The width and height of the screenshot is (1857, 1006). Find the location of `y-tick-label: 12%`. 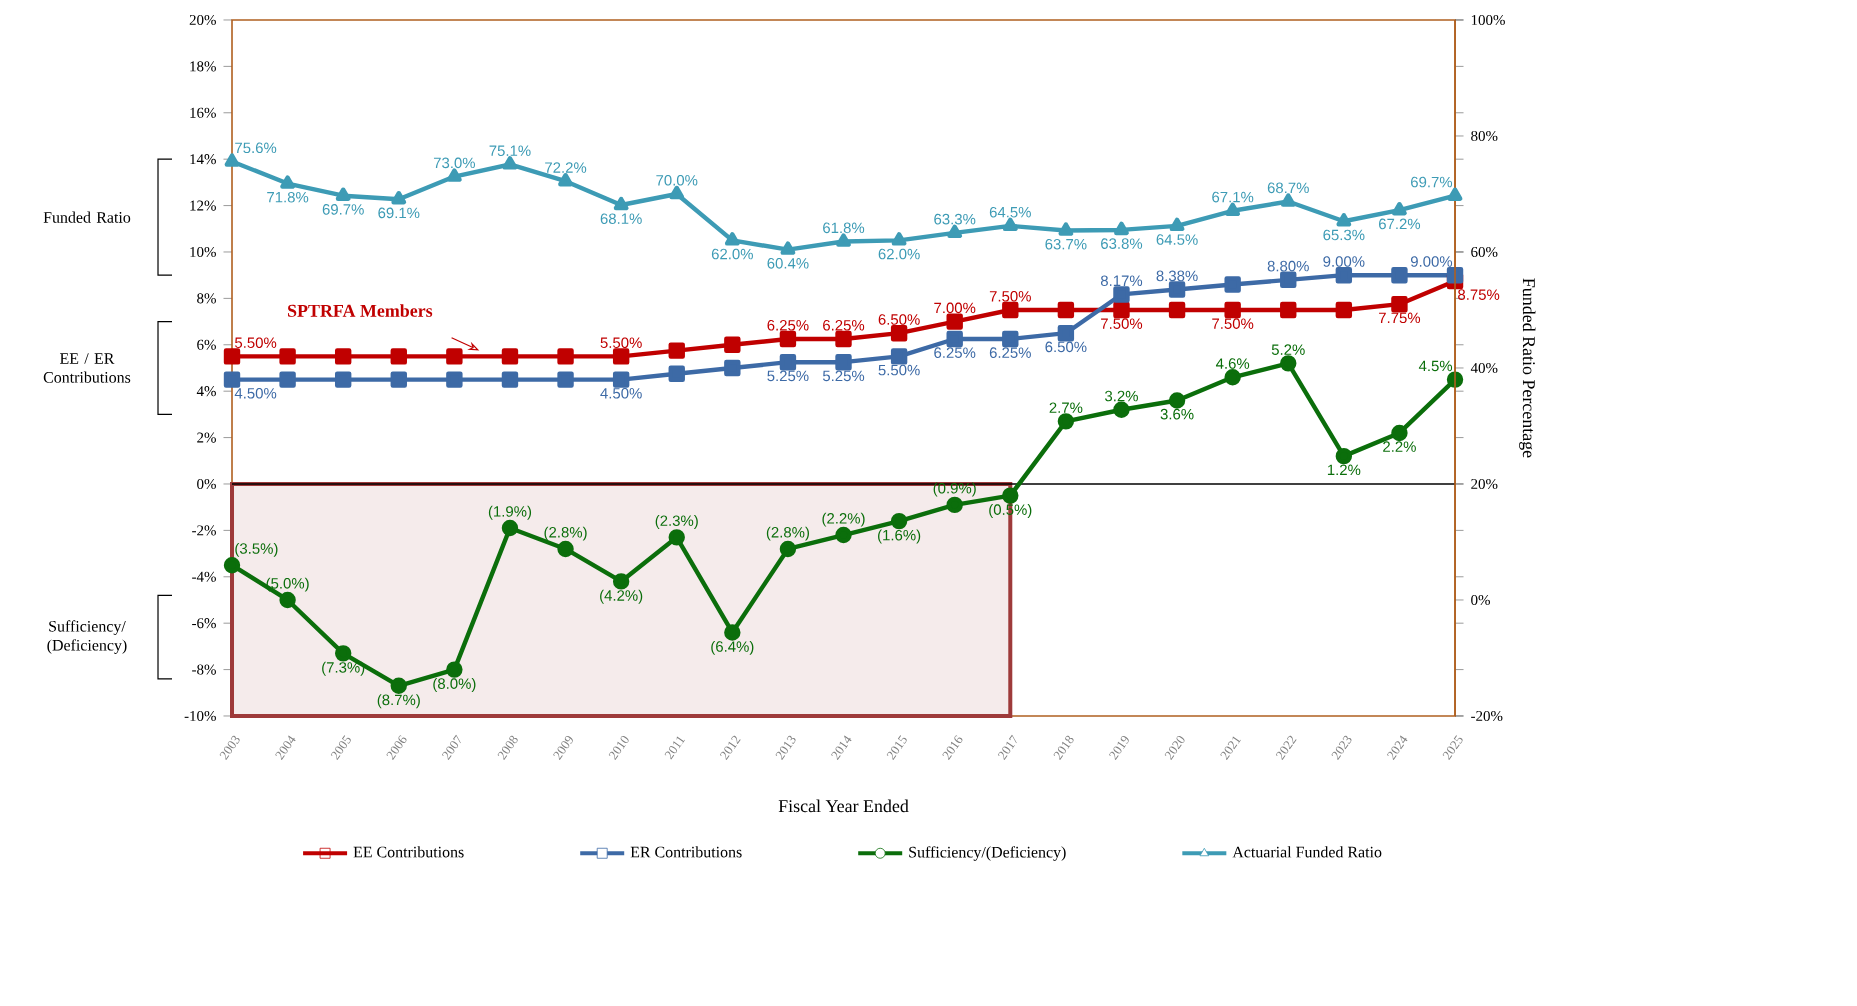

y-tick-label: 12% is located at coordinates (203, 205).